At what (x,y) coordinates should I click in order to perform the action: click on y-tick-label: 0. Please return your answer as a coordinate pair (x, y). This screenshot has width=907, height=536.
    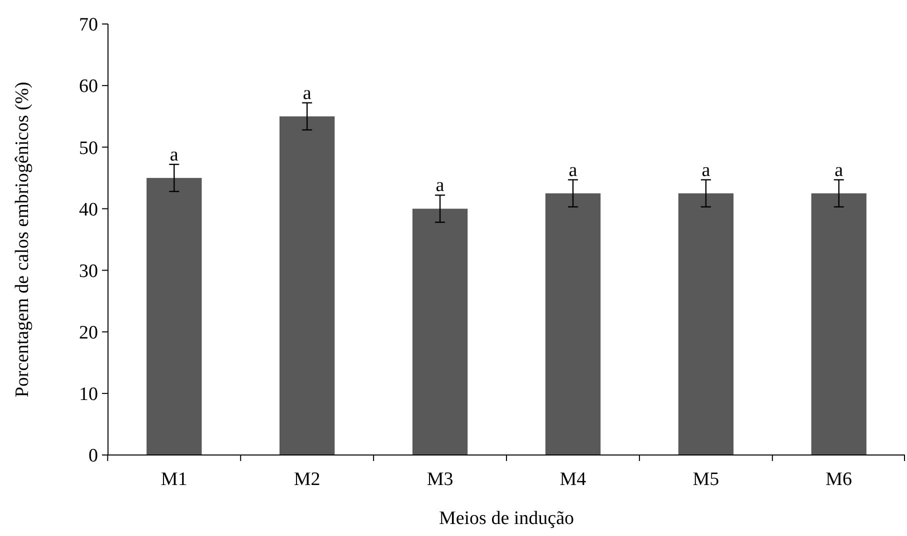
    Looking at the image, I should click on (93, 456).